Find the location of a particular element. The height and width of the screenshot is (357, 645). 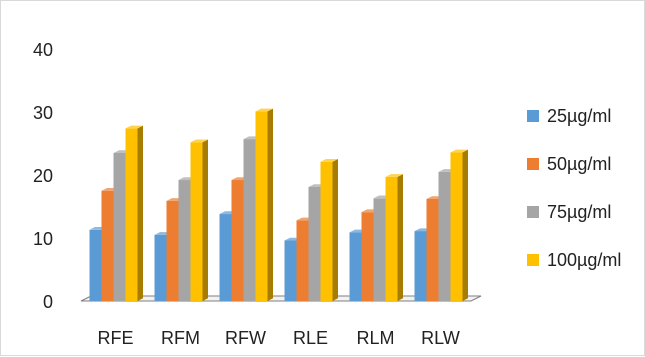

legend-label: 100µg/ml is located at coordinates (584, 260).